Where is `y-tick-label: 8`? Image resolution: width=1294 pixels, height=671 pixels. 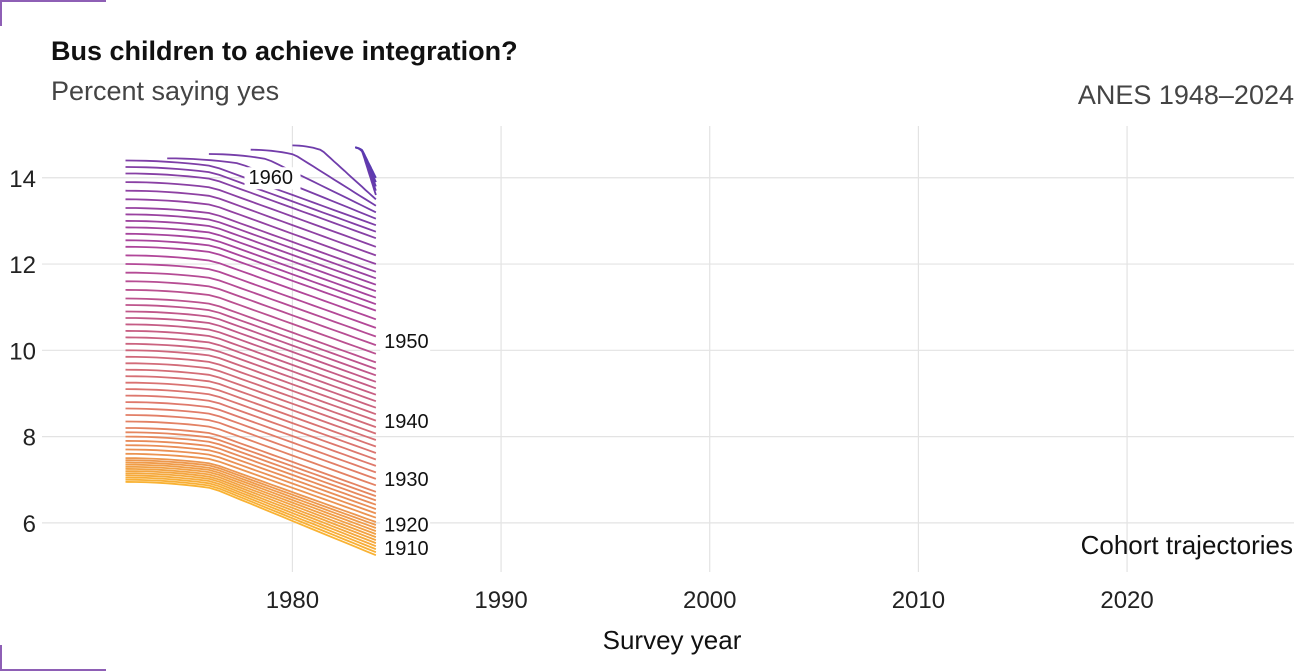
y-tick-label: 8 is located at coordinates (29, 438).